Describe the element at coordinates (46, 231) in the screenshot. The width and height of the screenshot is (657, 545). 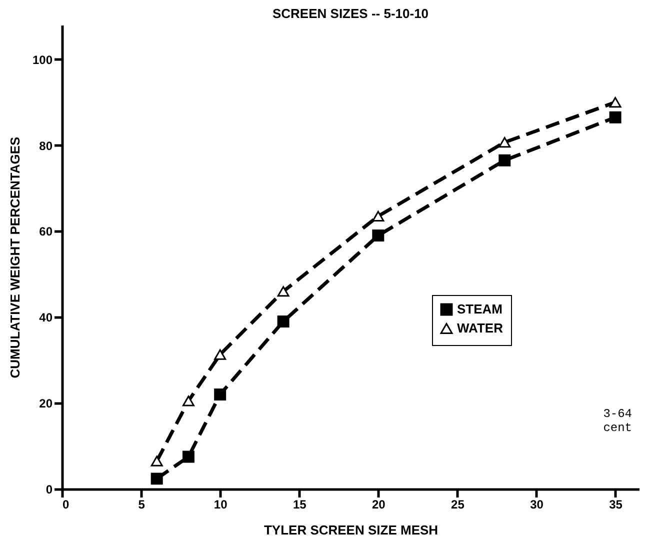
I see `y-tick-label: 60` at that location.